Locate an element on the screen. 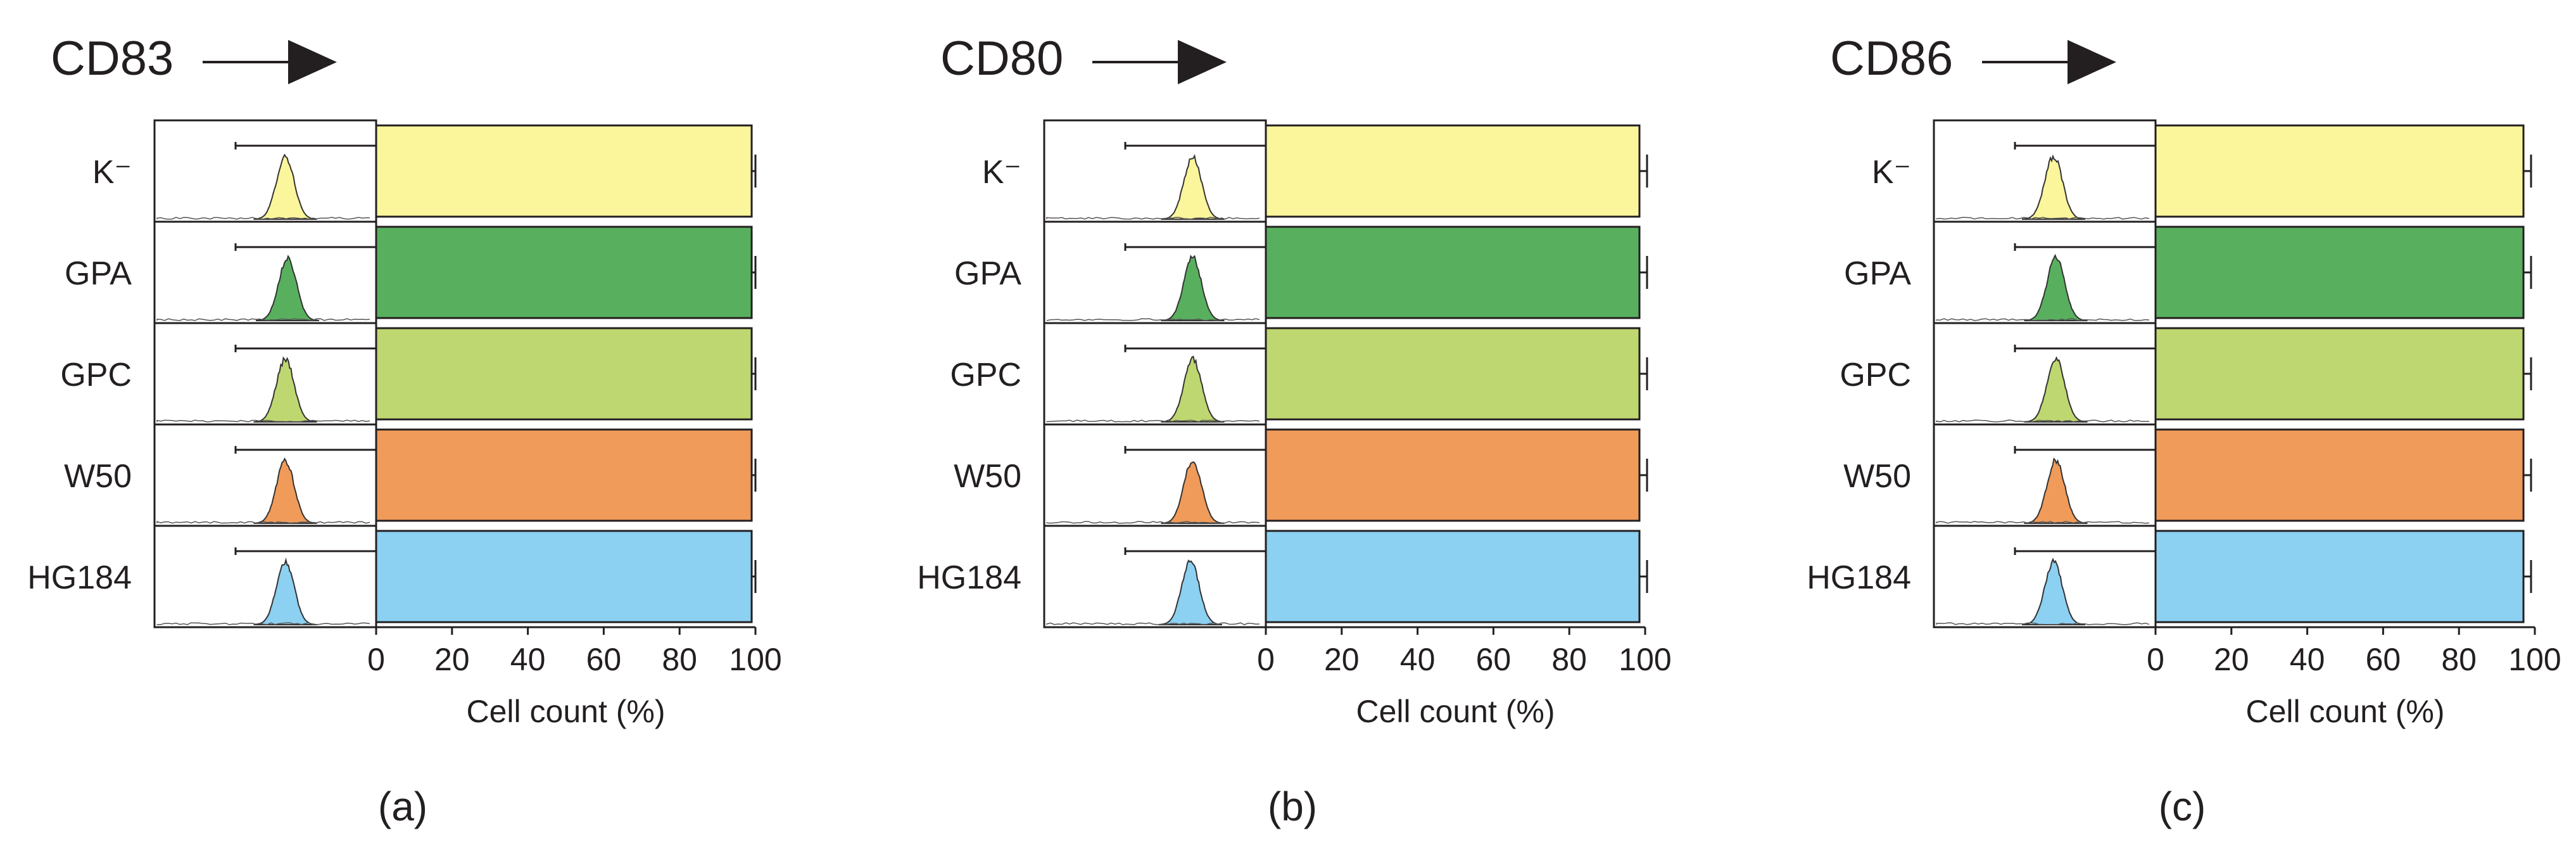 This screenshot has width=2576, height=854. panel-title: CD80 is located at coordinates (1001, 59).